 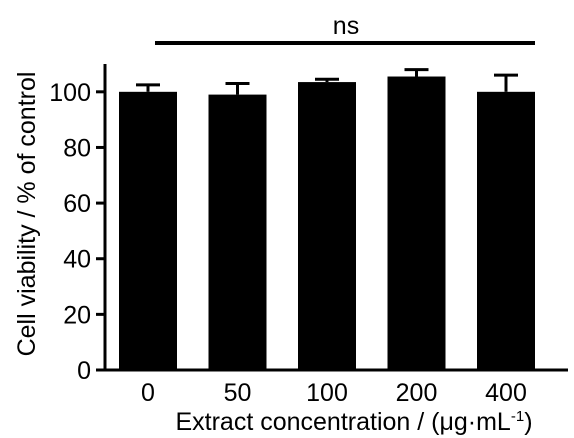 I want to click on x-tick-label-400: 400, so click(x=506, y=393).